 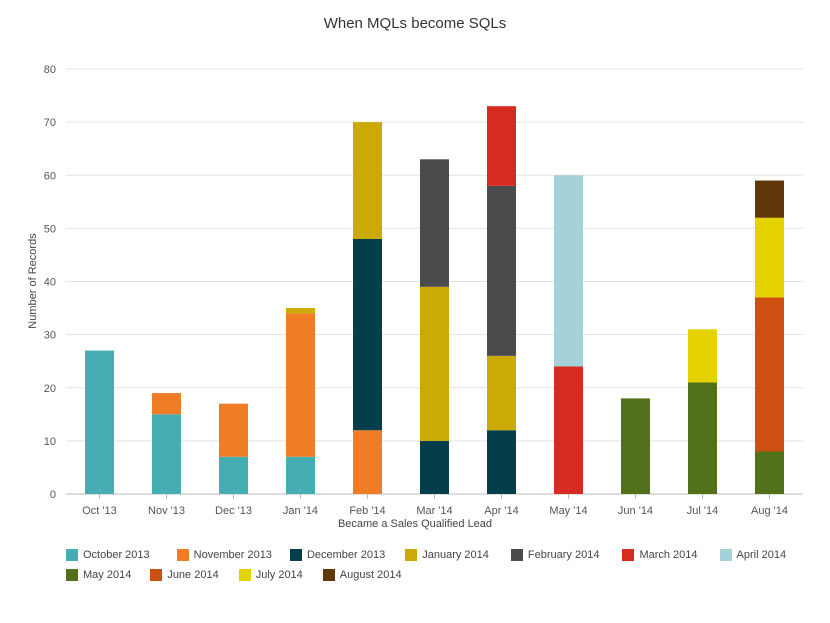 I want to click on x-tick-label: Oct '13, so click(x=99, y=511).